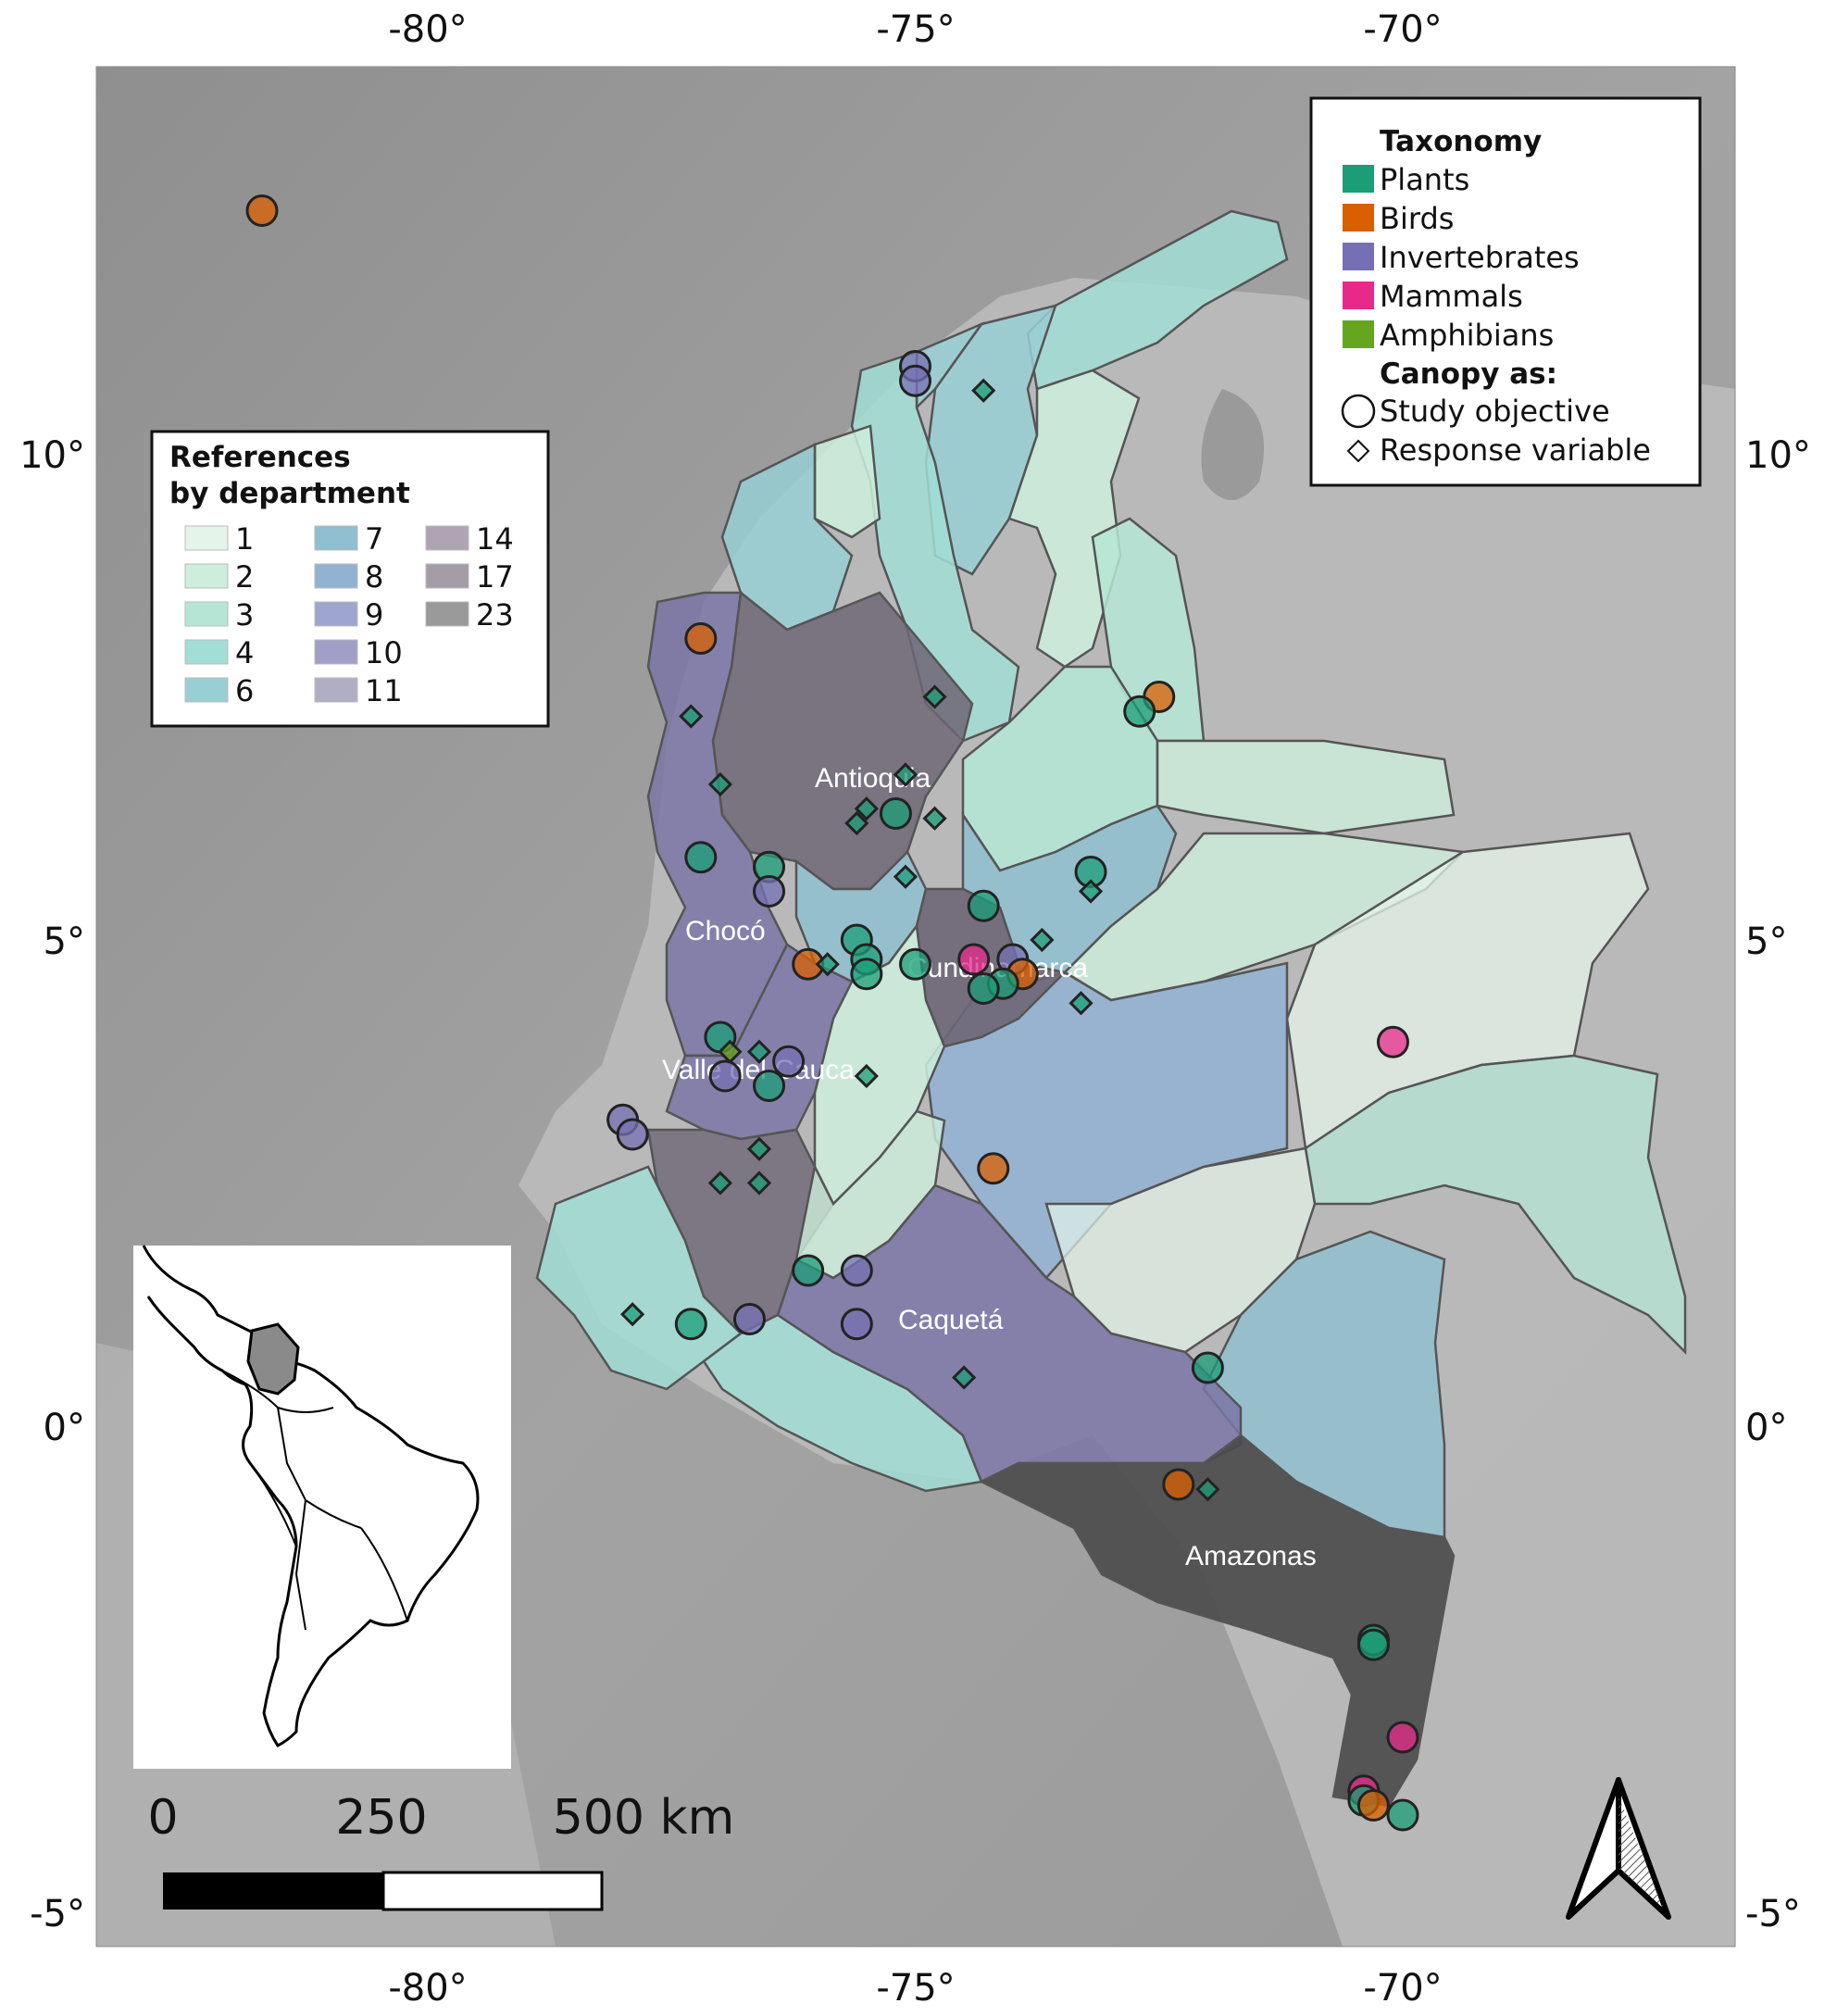  What do you see at coordinates (495, 614) in the screenshot?
I see `reference-class-label: 23` at bounding box center [495, 614].